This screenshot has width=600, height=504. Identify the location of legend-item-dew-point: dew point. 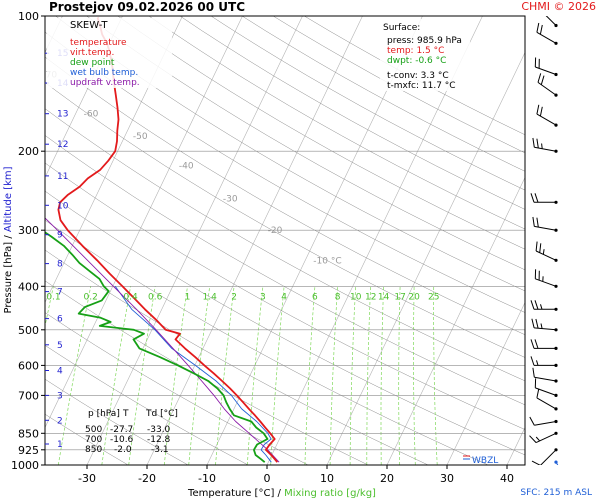
(92, 63).